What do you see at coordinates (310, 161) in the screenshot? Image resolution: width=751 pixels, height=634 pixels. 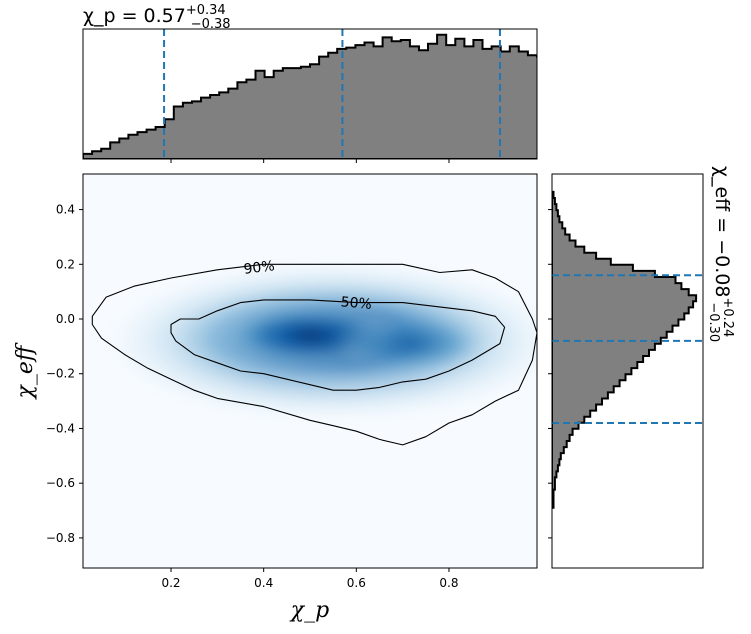 I see `top-panel-ticks` at bounding box center [310, 161].